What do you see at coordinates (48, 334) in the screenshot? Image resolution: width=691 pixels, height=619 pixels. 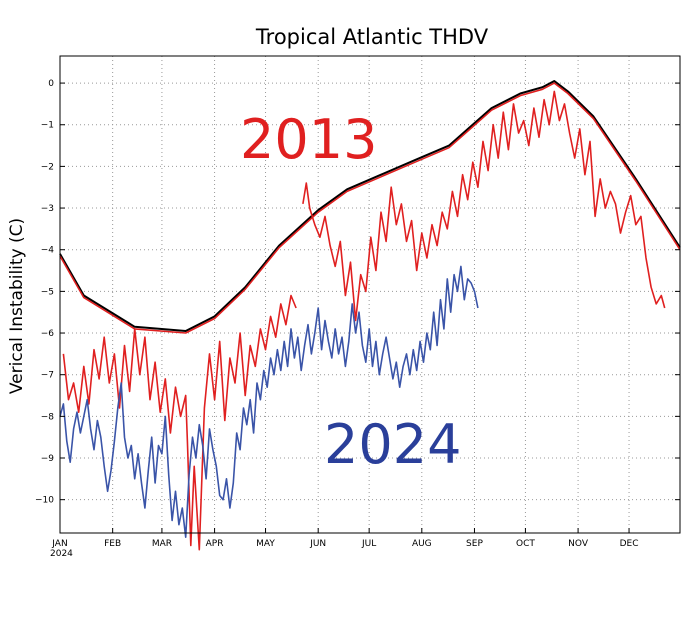 I see `y-tick-label: −6` at bounding box center [48, 334].